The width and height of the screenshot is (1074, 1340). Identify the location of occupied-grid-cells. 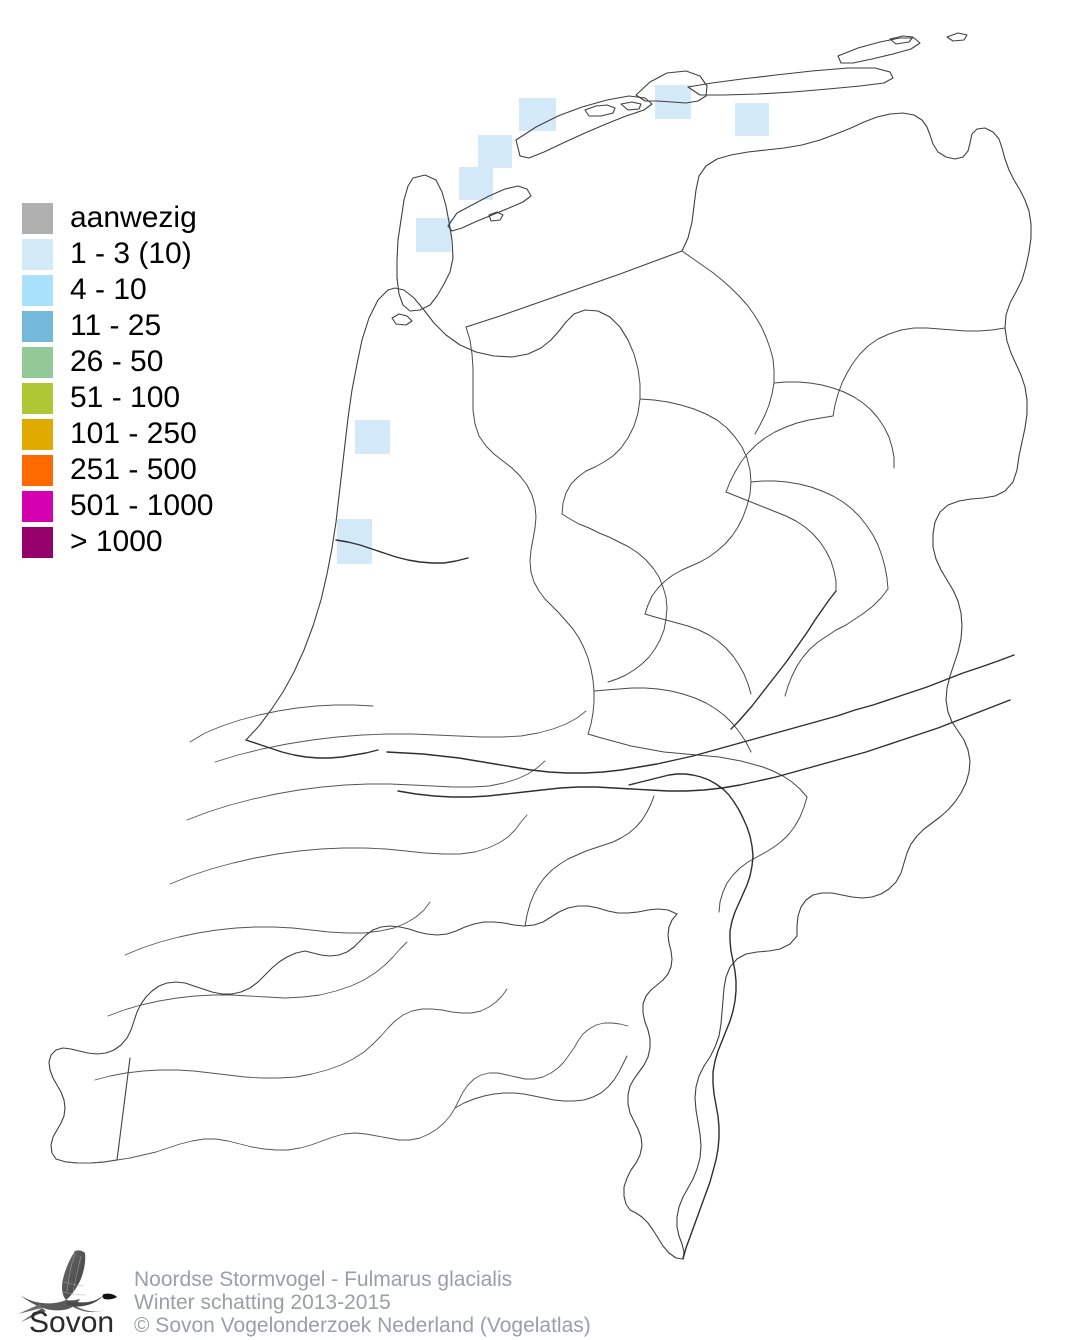
(553, 324).